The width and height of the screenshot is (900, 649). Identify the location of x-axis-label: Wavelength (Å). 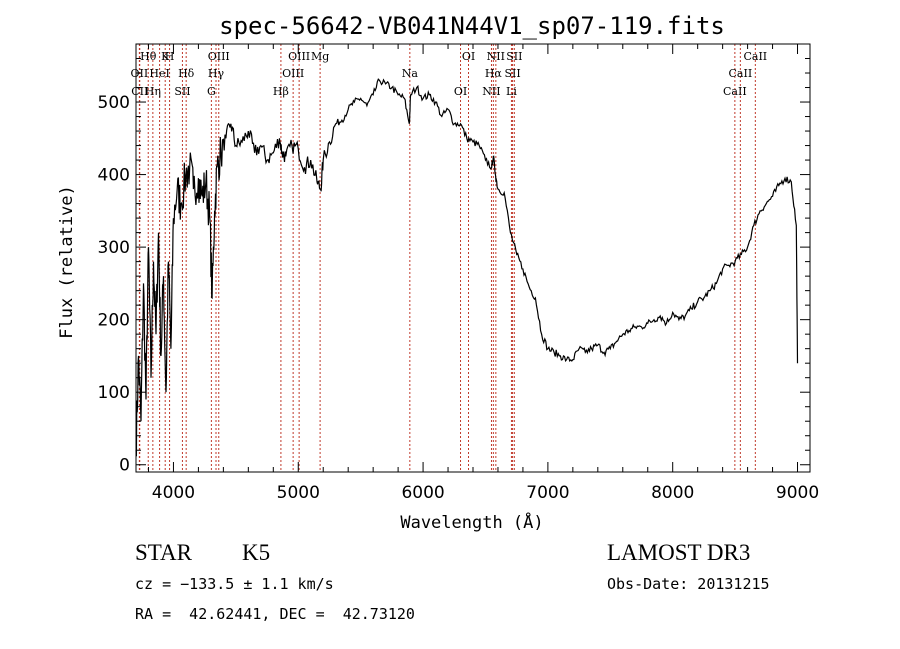
(471, 522).